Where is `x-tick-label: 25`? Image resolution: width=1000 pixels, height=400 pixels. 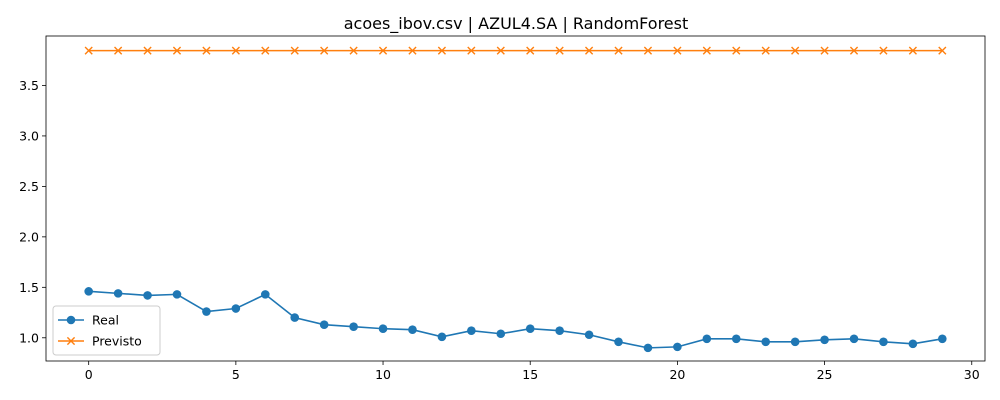 x-tick-label: 25 is located at coordinates (825, 374).